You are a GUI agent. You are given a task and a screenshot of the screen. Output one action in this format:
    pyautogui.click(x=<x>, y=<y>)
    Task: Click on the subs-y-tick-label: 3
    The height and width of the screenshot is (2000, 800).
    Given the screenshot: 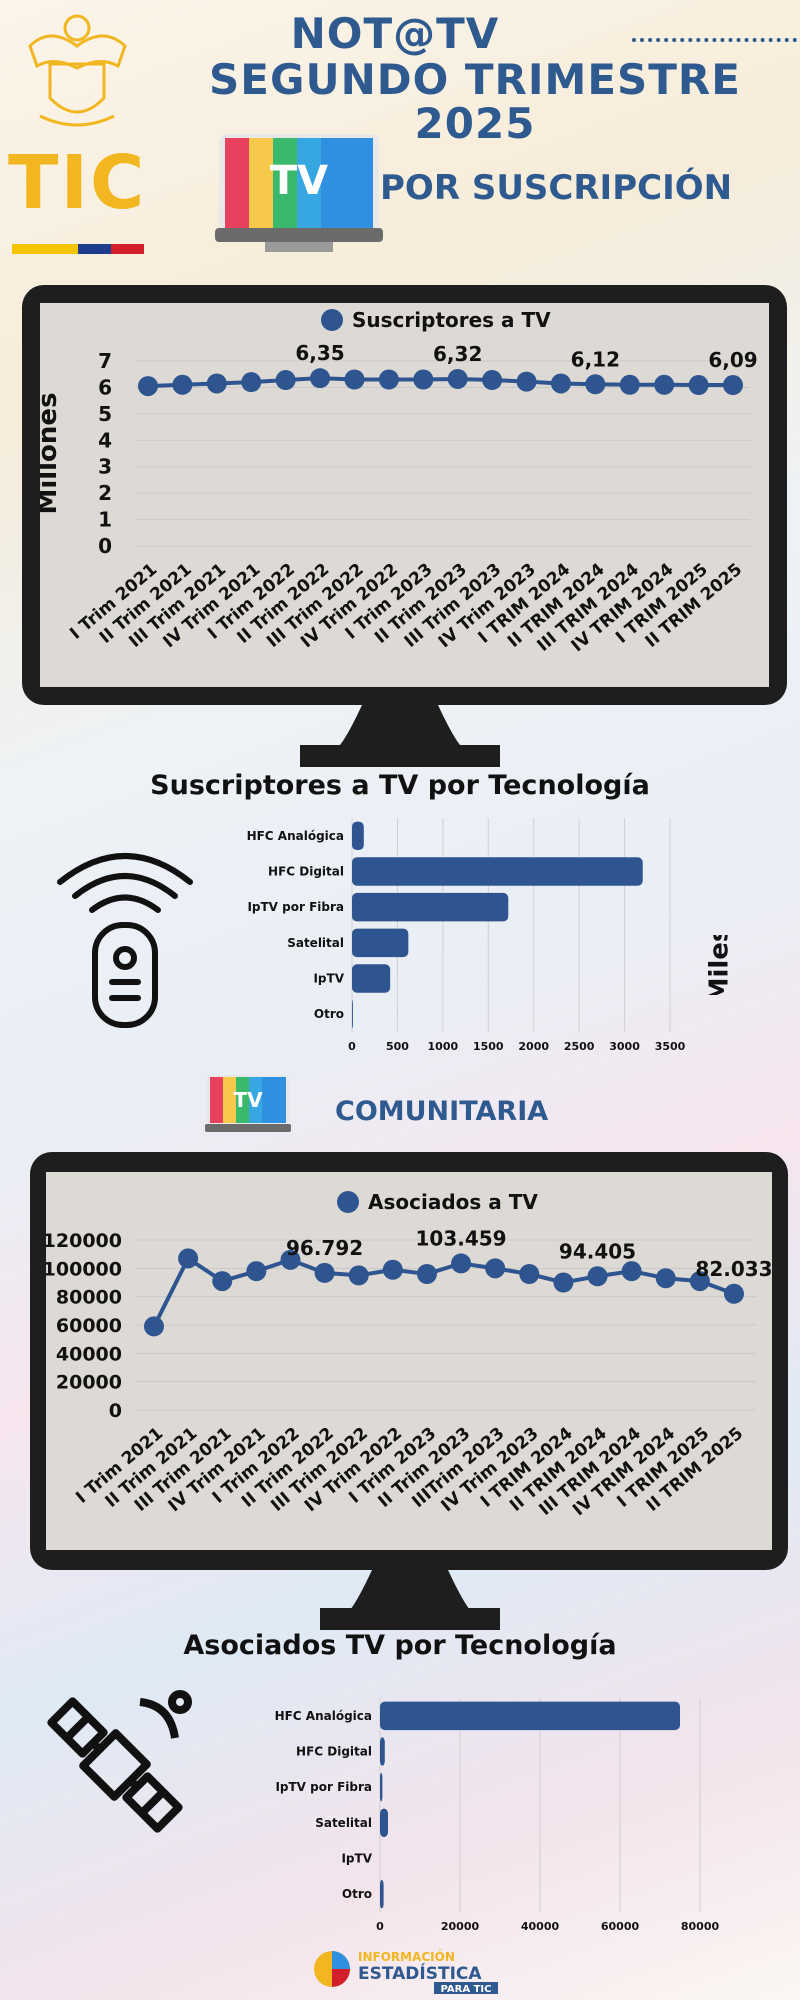 What is the action you would take?
    pyautogui.click(x=105, y=467)
    